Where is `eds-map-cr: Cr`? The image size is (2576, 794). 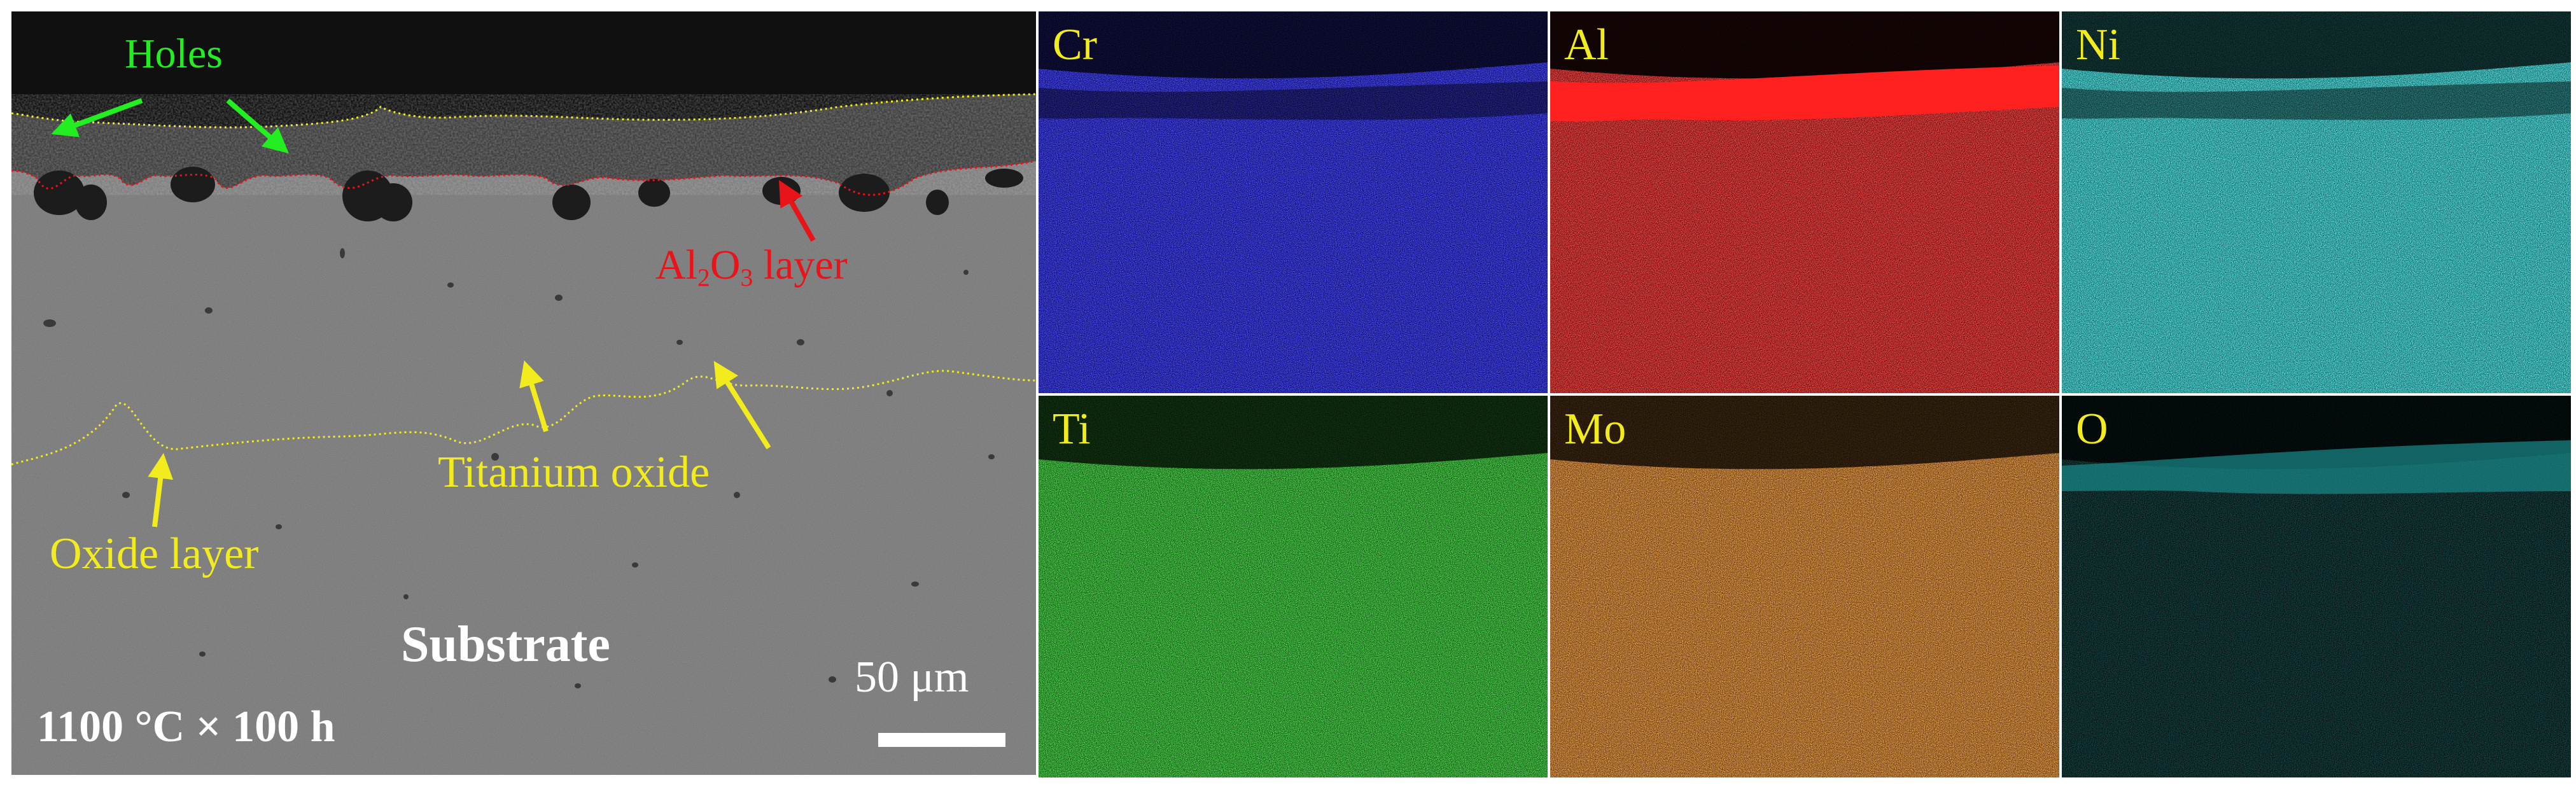 eds-map-cr: Cr is located at coordinates (1293, 202).